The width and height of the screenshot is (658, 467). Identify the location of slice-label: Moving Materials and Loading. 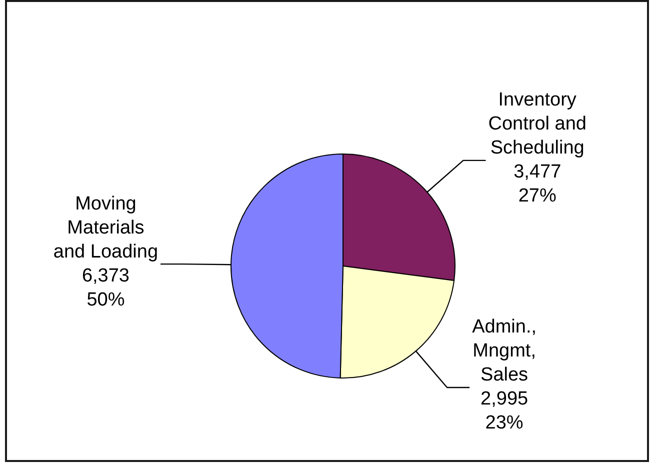
(105, 227).